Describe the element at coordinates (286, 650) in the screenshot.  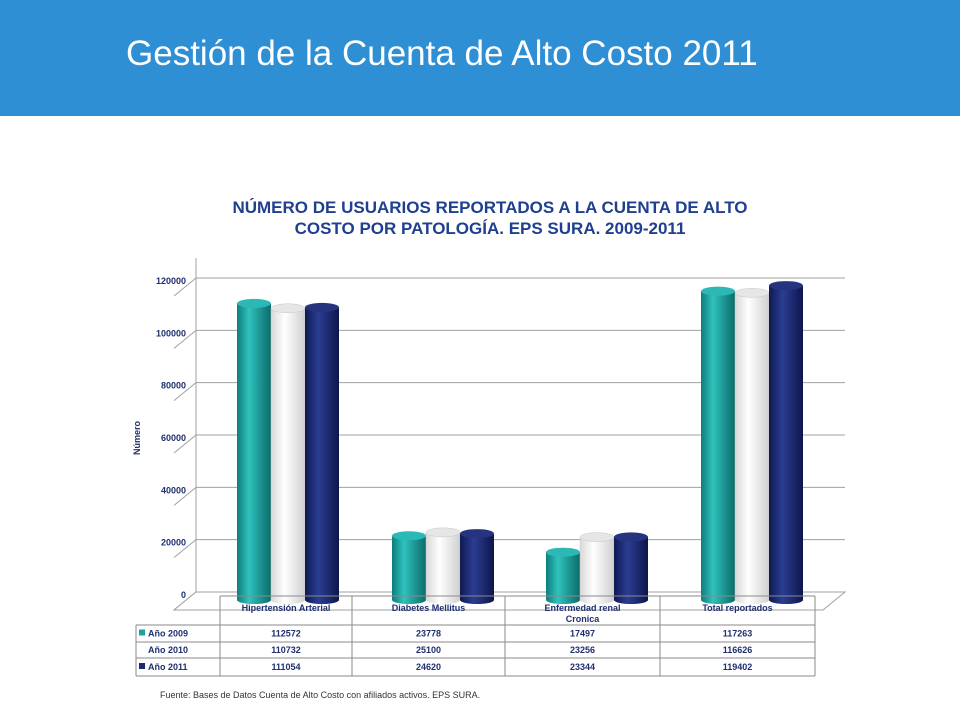
I see `data-table-value: 110732` at that location.